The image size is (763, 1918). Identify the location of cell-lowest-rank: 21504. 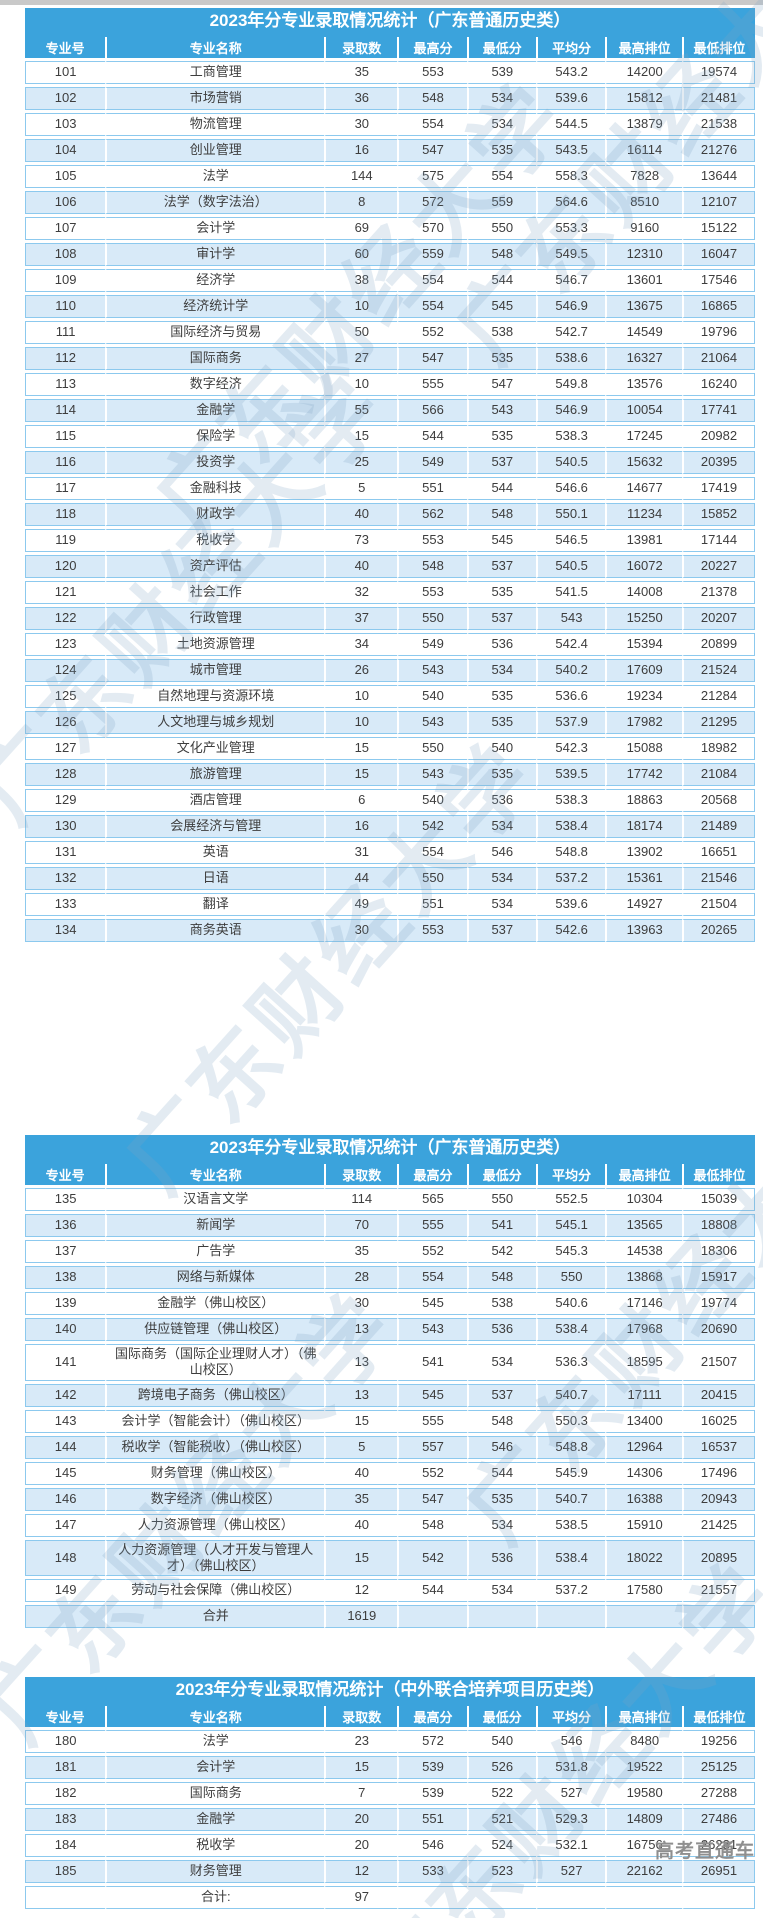
(718, 904).